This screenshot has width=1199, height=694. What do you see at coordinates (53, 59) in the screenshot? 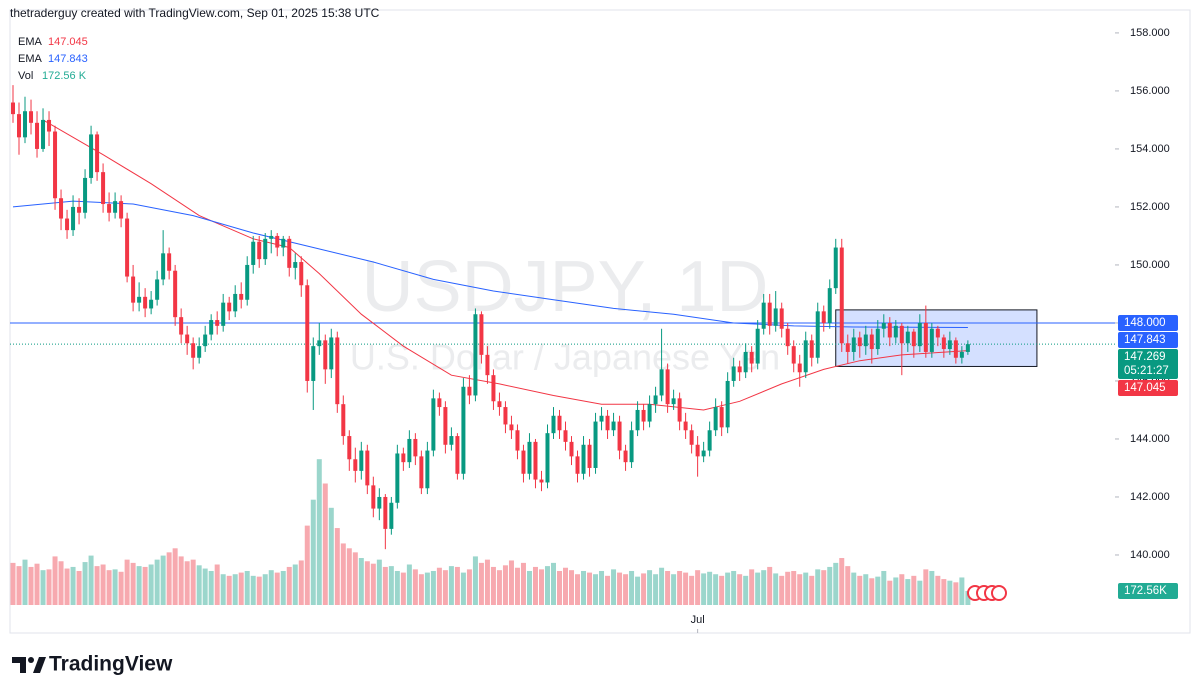
I see `legend: EMA 147.045 EMA 147.843 Vol 172.56 K` at bounding box center [53, 59].